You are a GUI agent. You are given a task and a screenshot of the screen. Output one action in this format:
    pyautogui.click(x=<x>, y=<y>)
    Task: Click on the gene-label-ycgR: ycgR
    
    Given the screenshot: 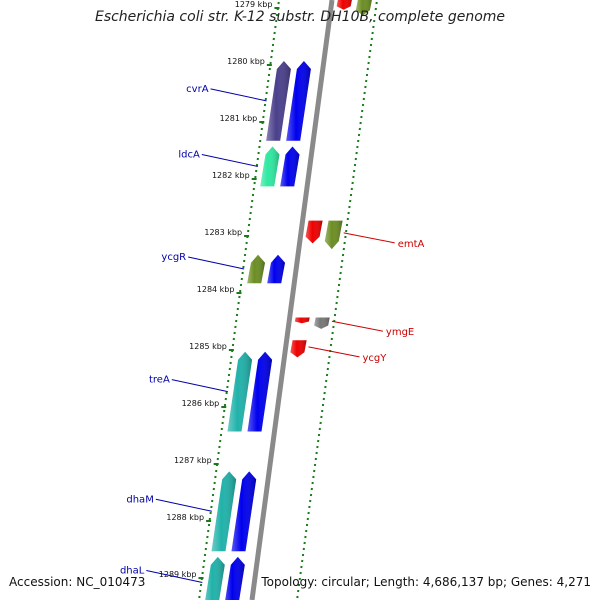 What is the action you would take?
    pyautogui.click(x=203, y=261)
    